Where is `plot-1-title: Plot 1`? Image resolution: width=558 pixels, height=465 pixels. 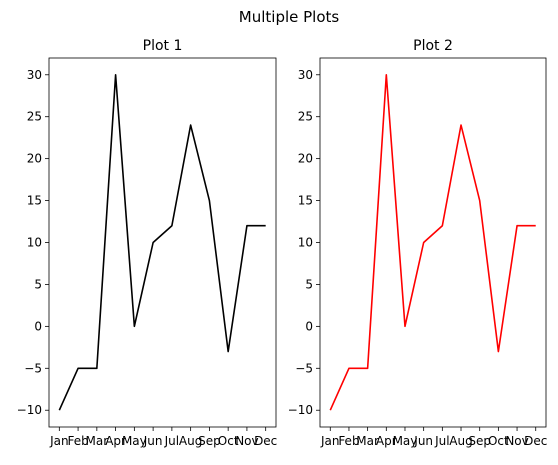
plot-1-title: Plot 1 is located at coordinates (163, 46).